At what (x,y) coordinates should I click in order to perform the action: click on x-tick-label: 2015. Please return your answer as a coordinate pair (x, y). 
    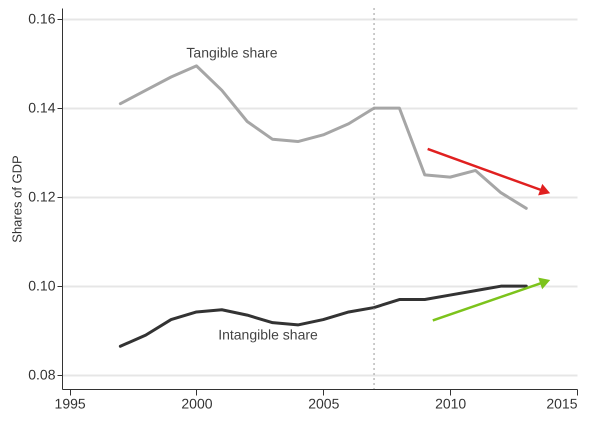
    Looking at the image, I should click on (562, 404).